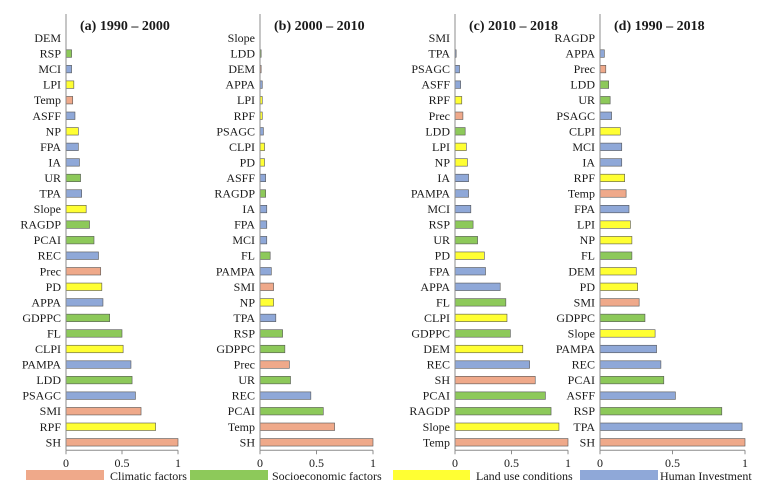  Describe the element at coordinates (76, 209) in the screenshot. I see `bar-slope` at that location.